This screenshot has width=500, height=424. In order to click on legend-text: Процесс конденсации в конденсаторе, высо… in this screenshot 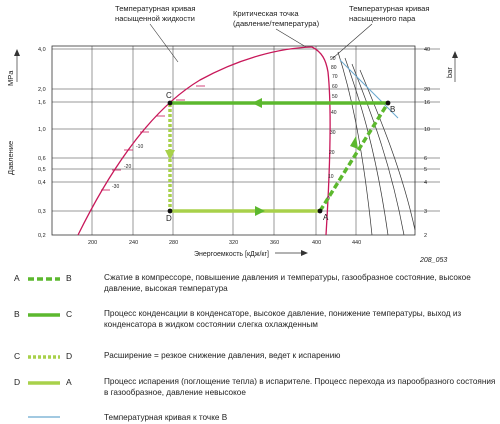, I will do `click(283, 319)`.